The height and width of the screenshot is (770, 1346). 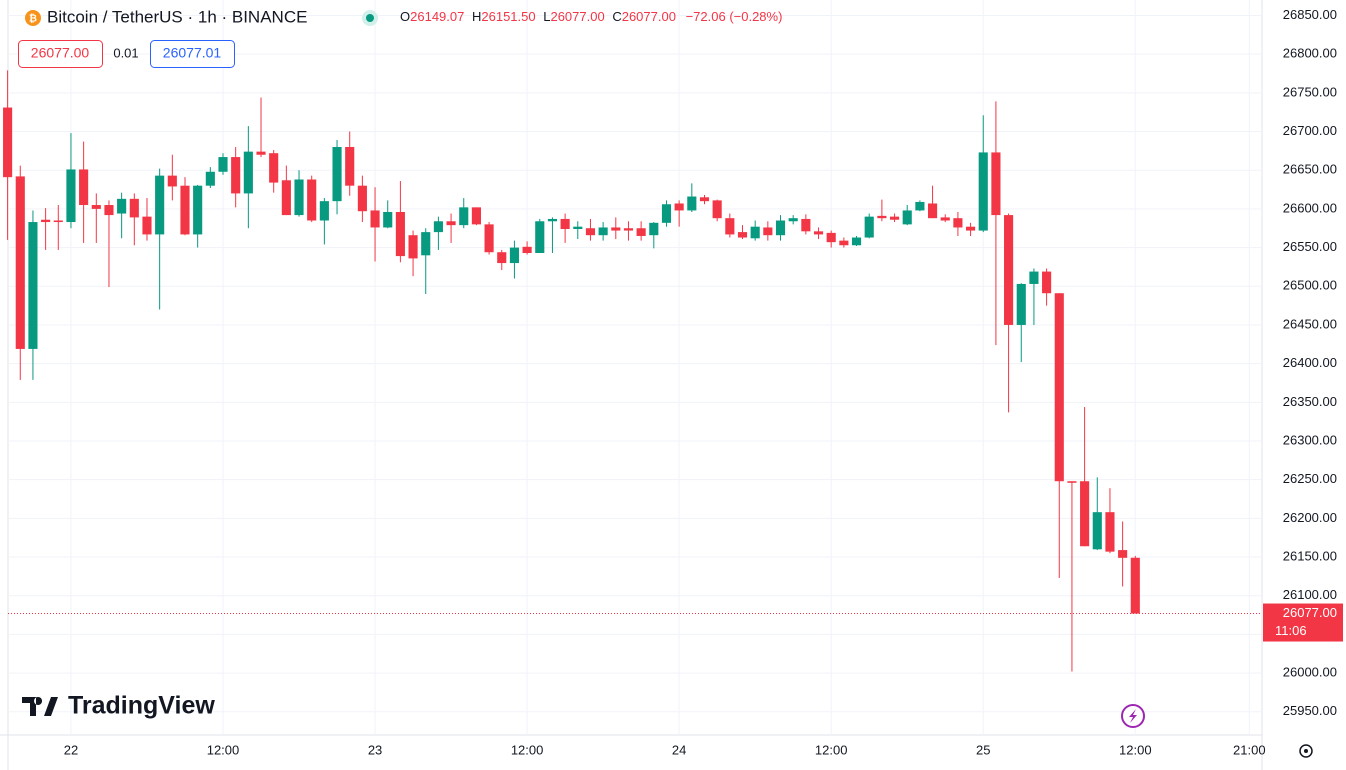 What do you see at coordinates (1310, 246) in the screenshot?
I see `y-tick-label: 26550.00` at bounding box center [1310, 246].